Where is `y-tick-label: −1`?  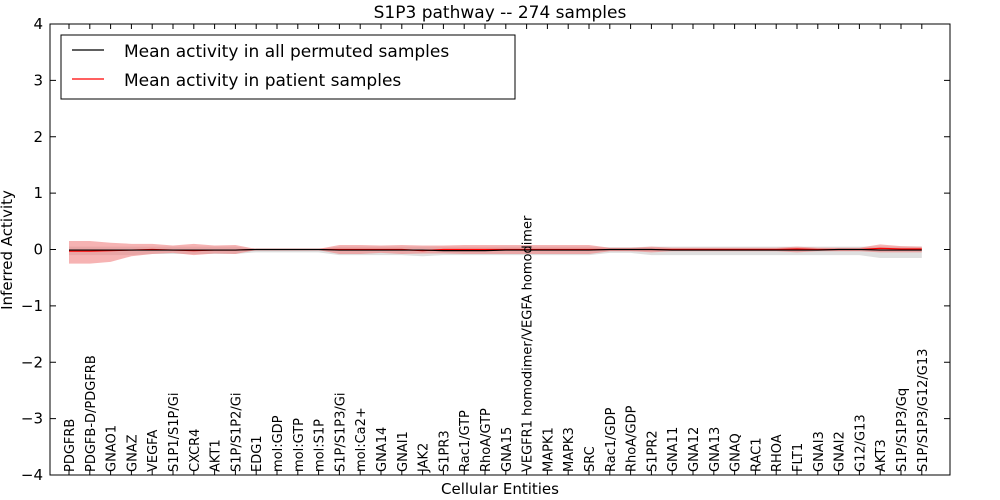
y-tick-label: −1 is located at coordinates (32, 306).